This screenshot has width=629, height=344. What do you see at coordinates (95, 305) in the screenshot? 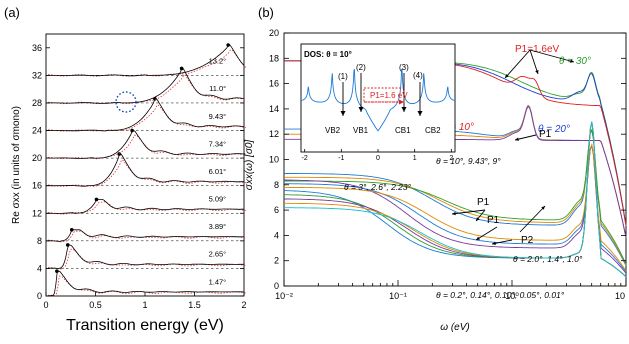
I see `x-tick-label: 0.5` at bounding box center [95, 305].